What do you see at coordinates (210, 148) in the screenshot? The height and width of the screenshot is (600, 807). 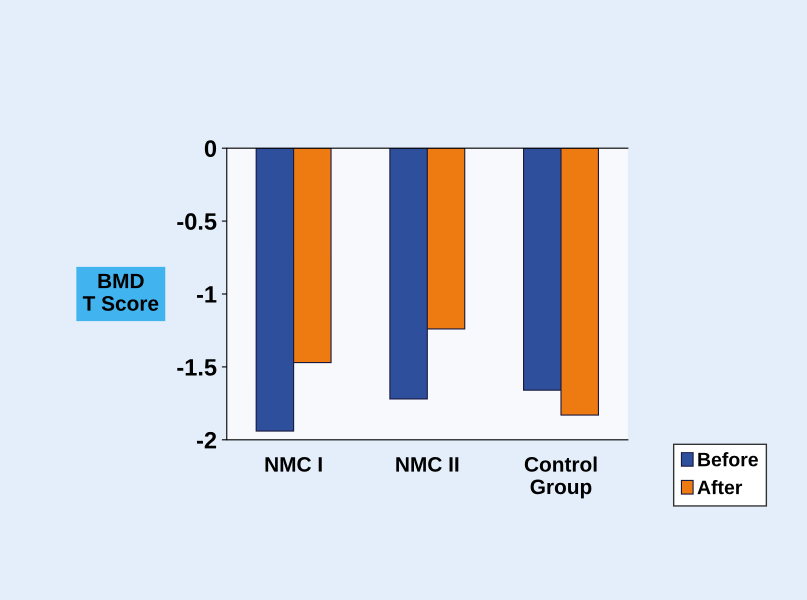 I see `y-tick-label: 0` at bounding box center [210, 148].